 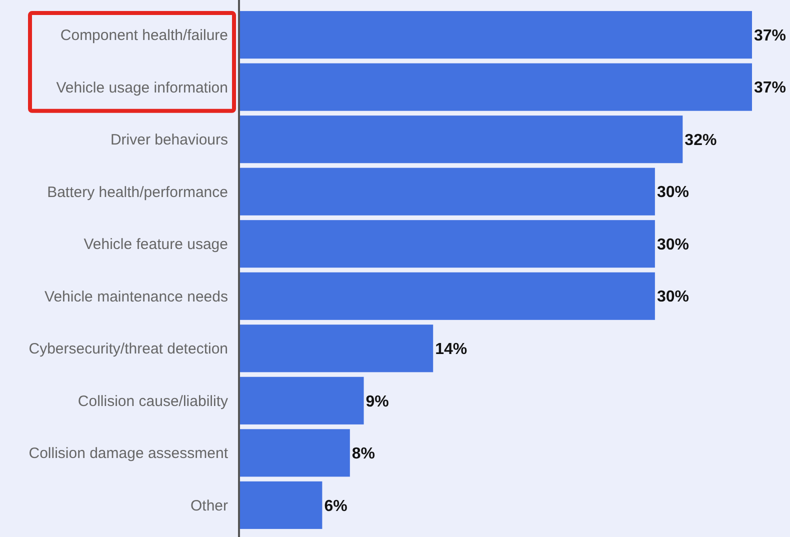 What do you see at coordinates (364, 454) in the screenshot?
I see `data-label: 8%` at bounding box center [364, 454].